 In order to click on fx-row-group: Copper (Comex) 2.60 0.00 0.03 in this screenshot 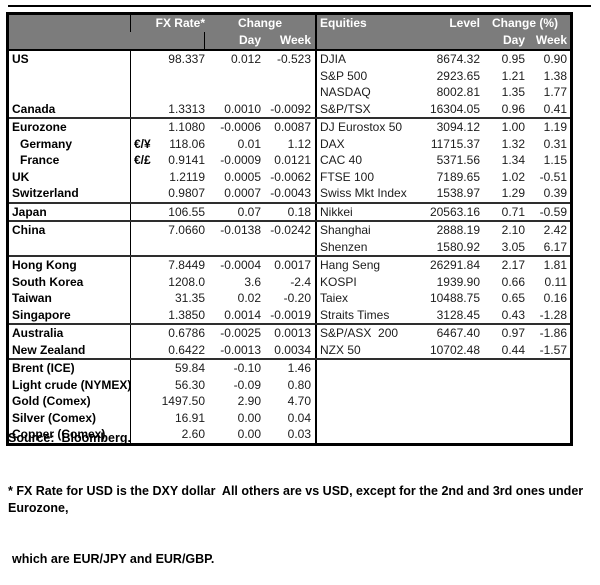, I will do `click(162, 434)`.